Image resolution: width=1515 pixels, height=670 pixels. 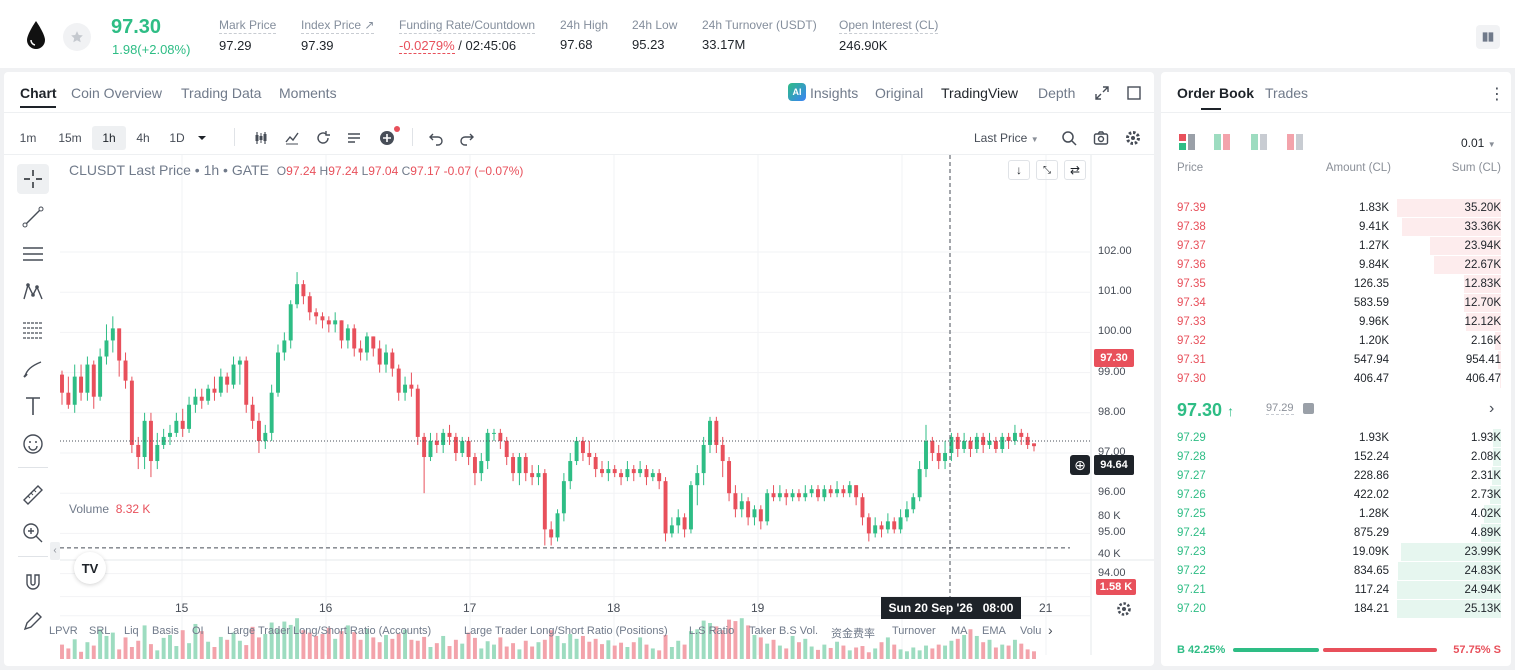 I want to click on tab-moments: Moments, so click(x=308, y=93).